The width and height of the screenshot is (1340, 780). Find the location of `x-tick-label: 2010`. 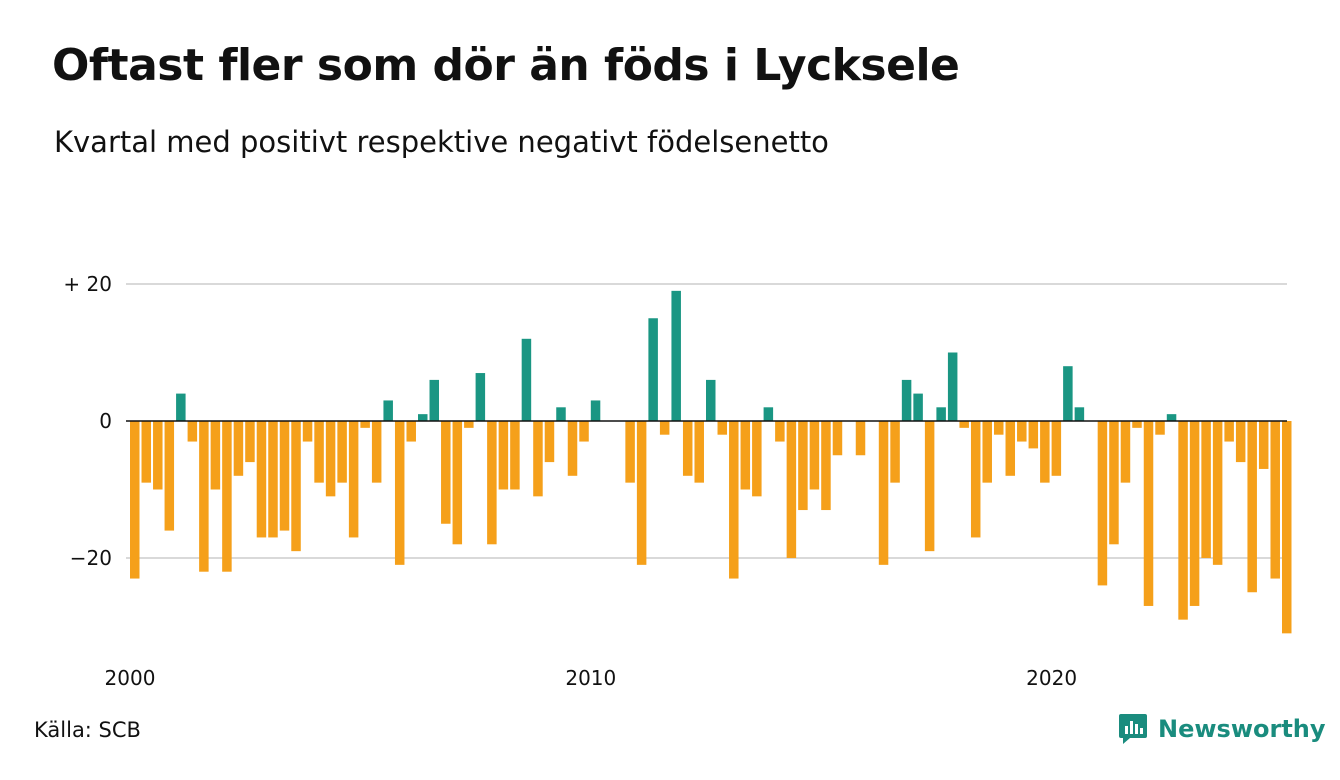

x-tick-label: 2010 is located at coordinates (590, 678).